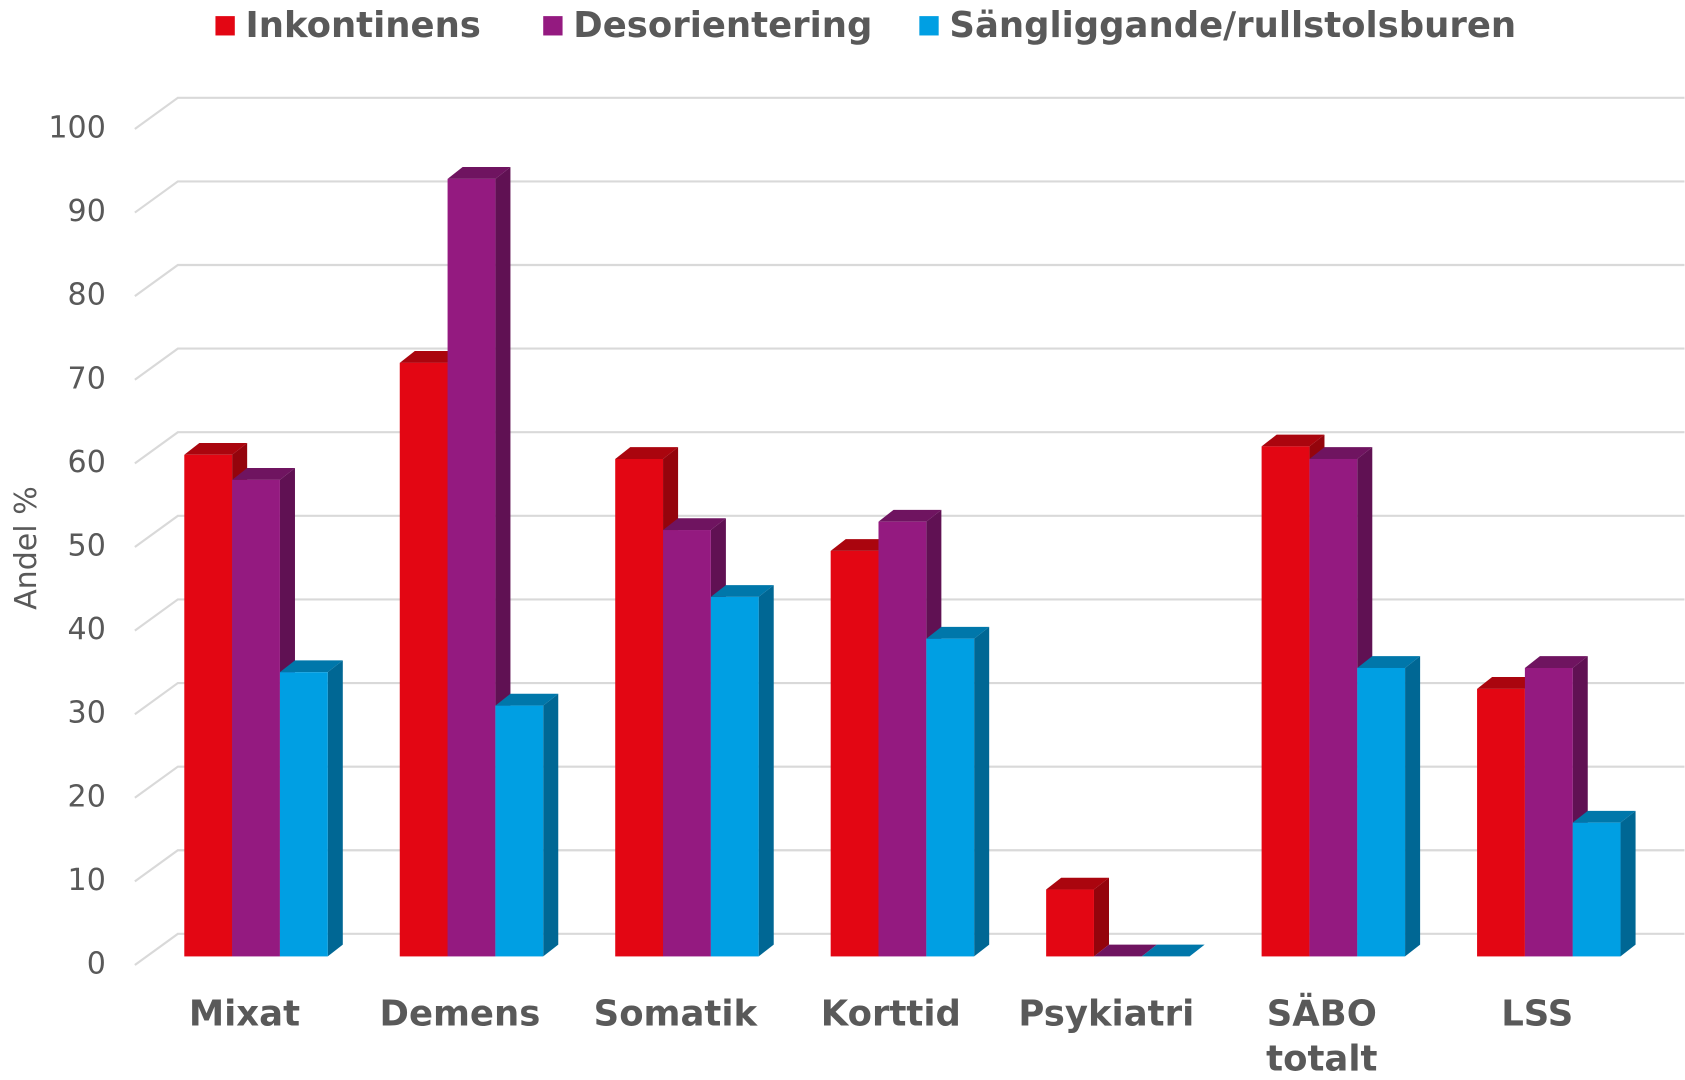 Image resolution: width=1685 pixels, height=1080 pixels. I want to click on x-tick-label: Korttid, so click(891, 1014).